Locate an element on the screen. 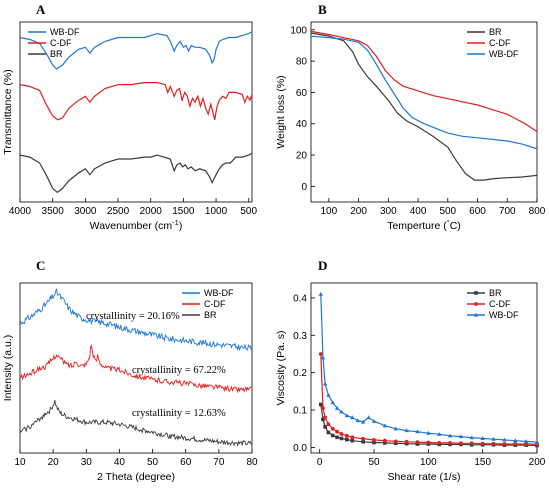  x-tick-label: 800 is located at coordinates (537, 211).